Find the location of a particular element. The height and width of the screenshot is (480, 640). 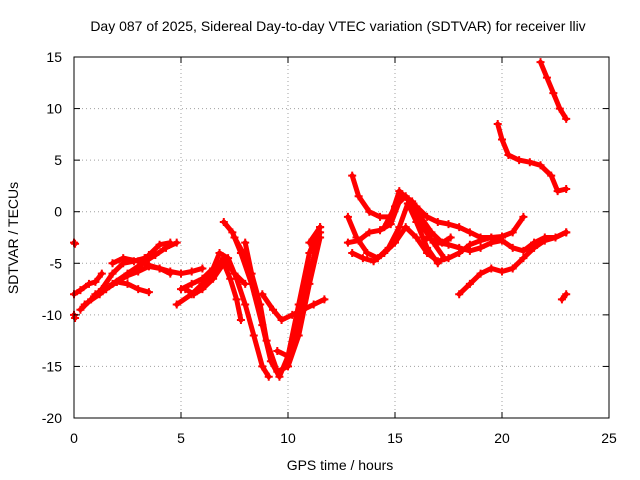

x-tick-label: 10 is located at coordinates (288, 438).